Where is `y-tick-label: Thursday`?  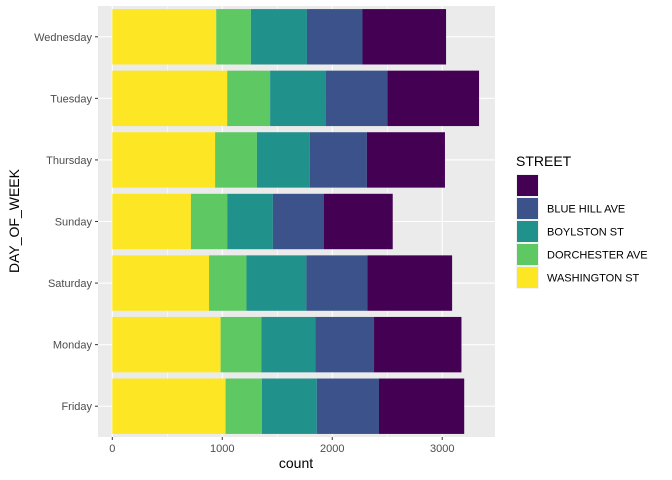 y-tick-label: Thursday is located at coordinates (69, 161).